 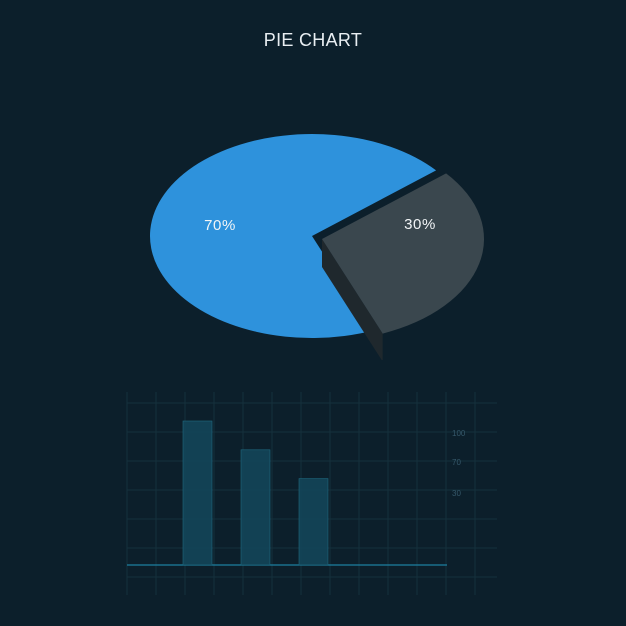 What do you see at coordinates (456, 493) in the screenshot?
I see `y-tick-label-3: 30` at bounding box center [456, 493].